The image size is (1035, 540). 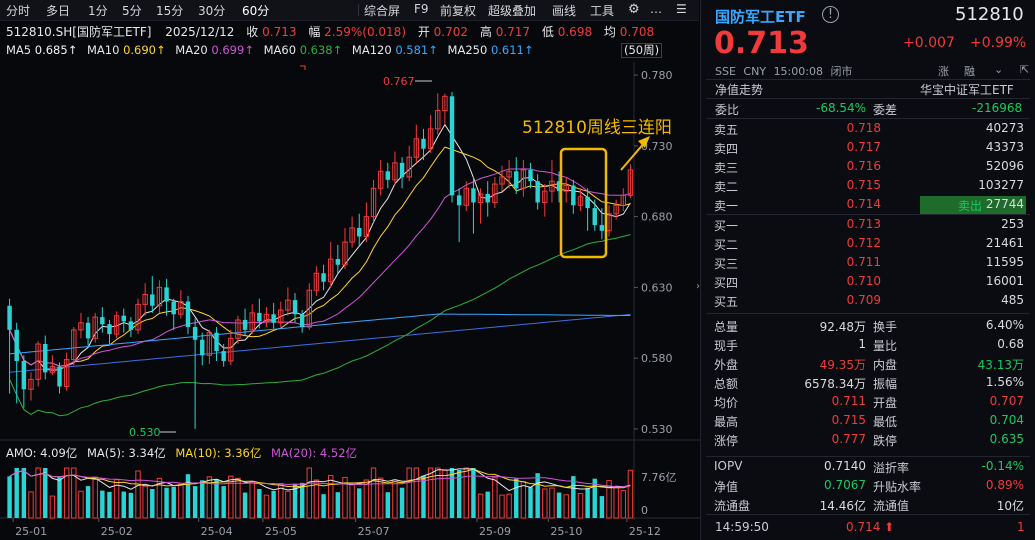 I want to click on ask-row: 卖四 0.717 43373, so click(x=870, y=148).